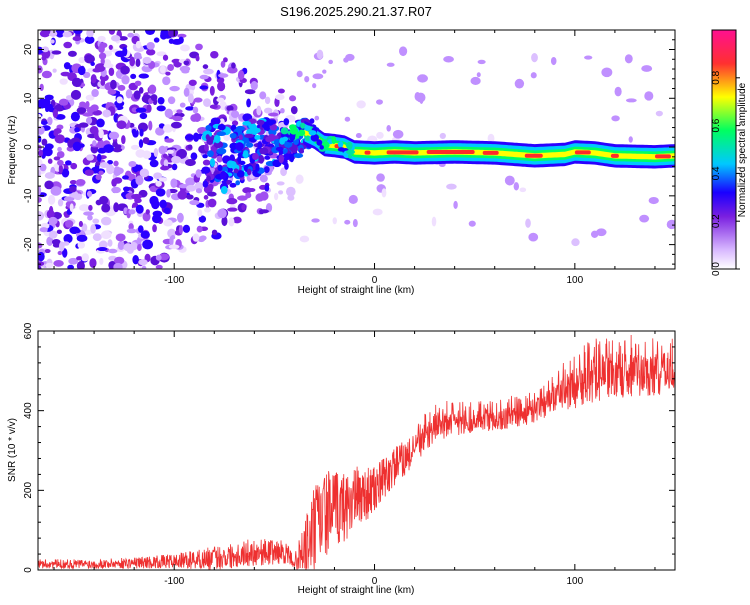 Image resolution: width=750 pixels, height=605 pixels. What do you see at coordinates (716, 173) in the screenshot?
I see `colorbar-tick-label: 0.4` at bounding box center [716, 173].